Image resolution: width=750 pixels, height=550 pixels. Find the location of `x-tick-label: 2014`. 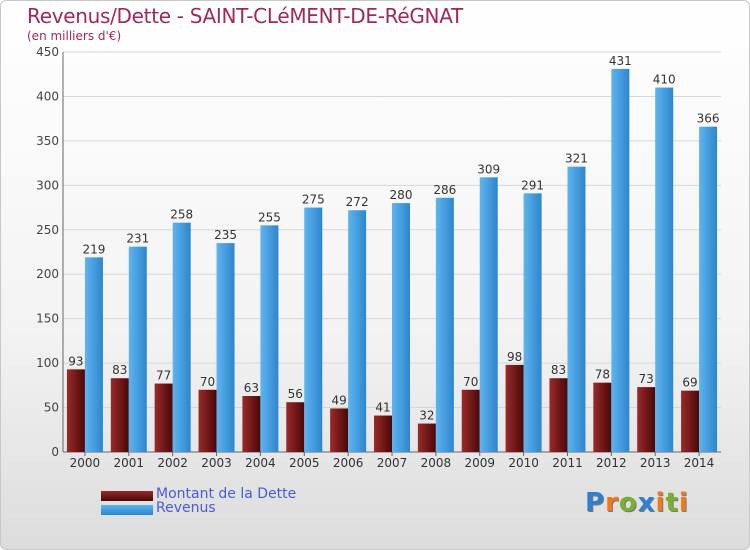

x-tick-label: 2014 is located at coordinates (699, 463).